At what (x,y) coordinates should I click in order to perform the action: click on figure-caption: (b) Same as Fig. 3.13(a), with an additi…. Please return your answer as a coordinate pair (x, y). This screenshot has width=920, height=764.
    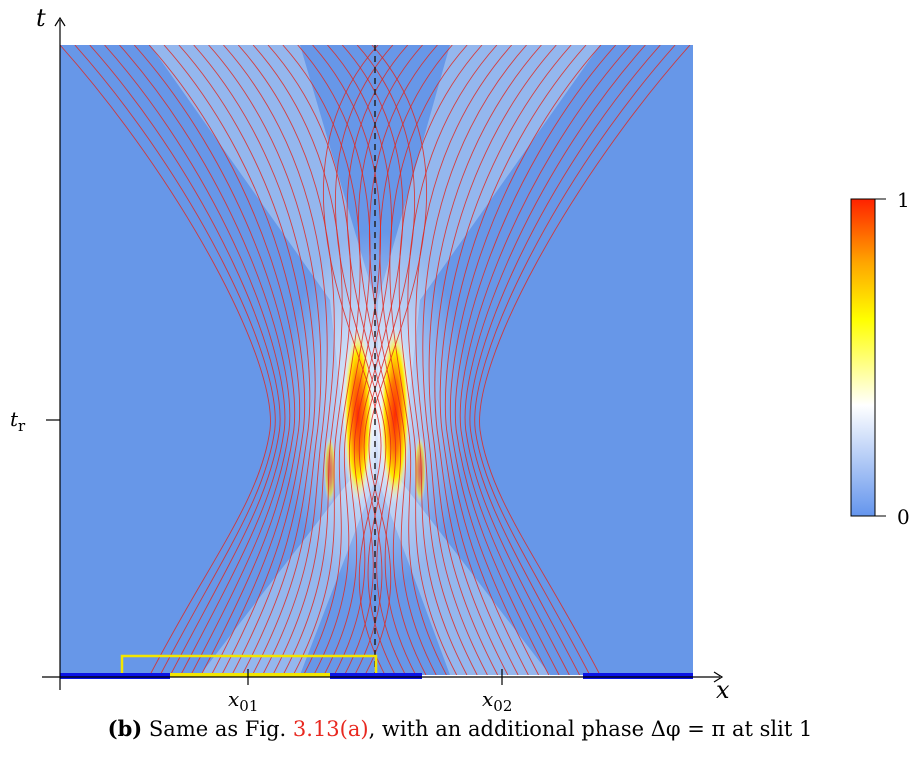
    Looking at the image, I should click on (460, 728).